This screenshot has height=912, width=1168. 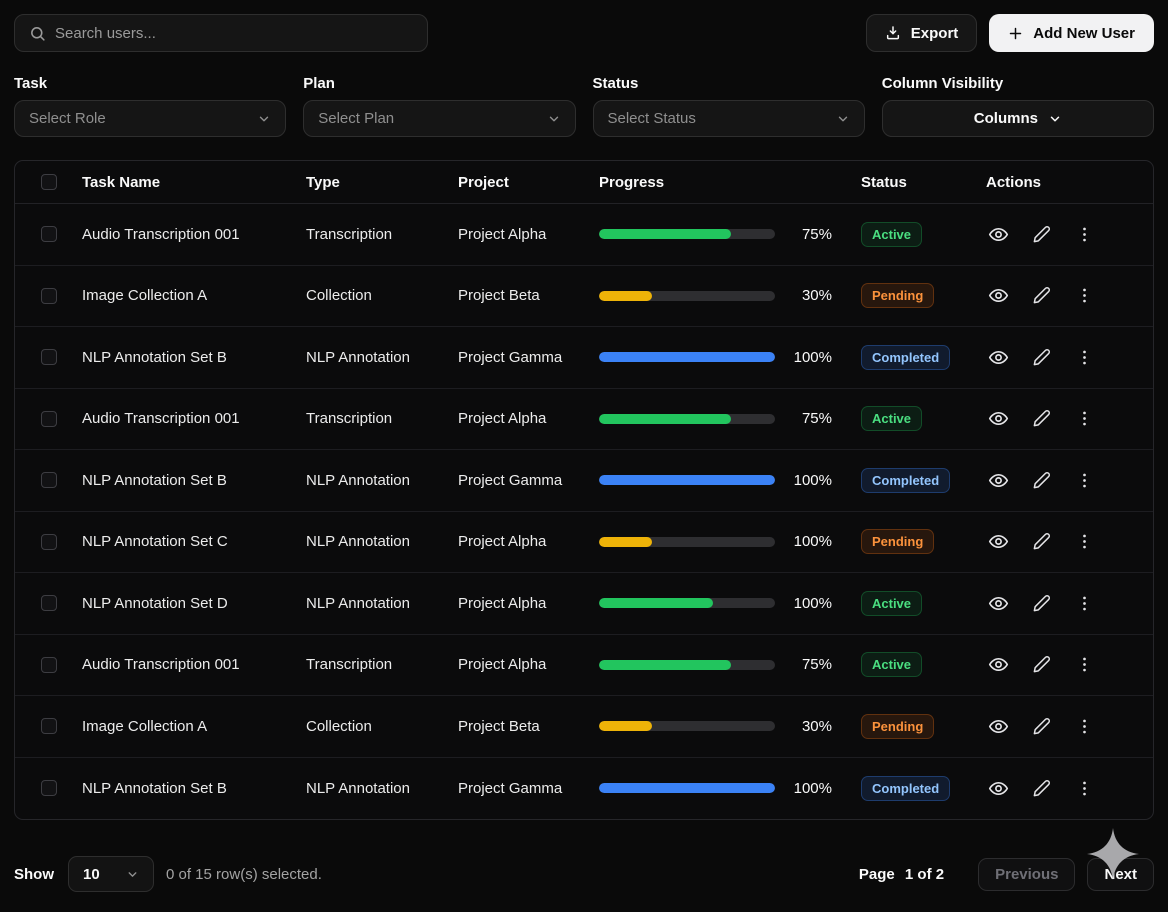 What do you see at coordinates (339, 726) in the screenshot?
I see `type-cell: Collection` at bounding box center [339, 726].